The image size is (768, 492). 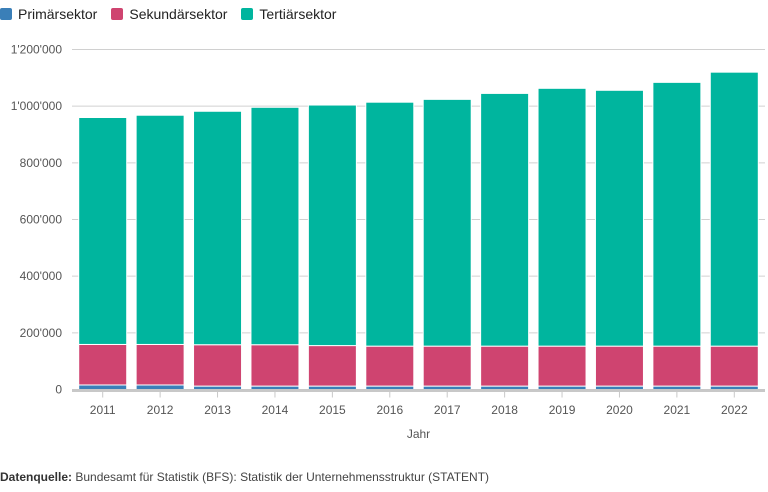 I want to click on legend-item-secondary: Sekundärsektor, so click(x=169, y=14).